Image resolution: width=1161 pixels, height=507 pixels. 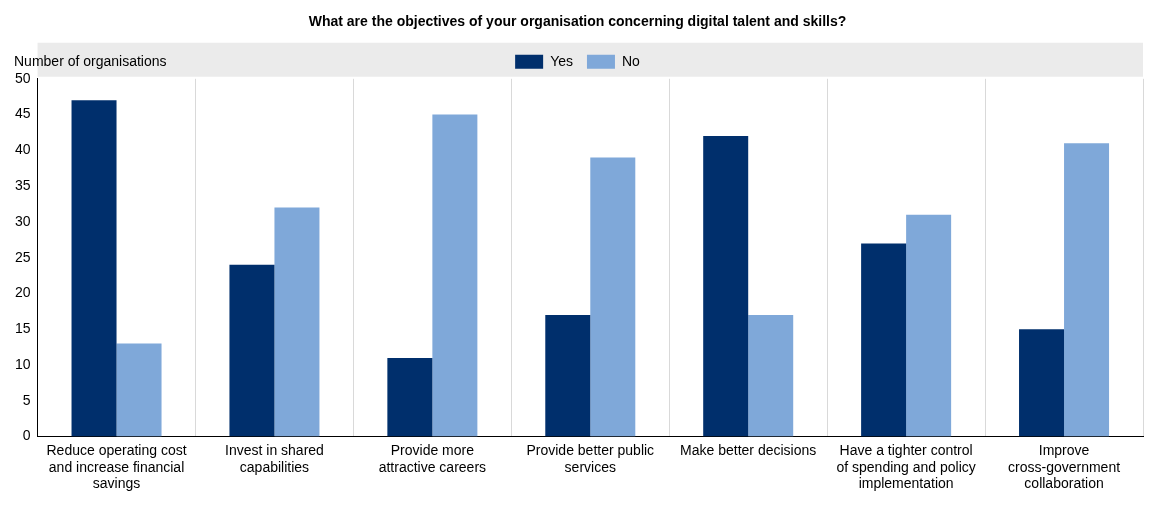 What do you see at coordinates (577, 21) in the screenshot?
I see `chart-title: What are the objectives of your organisation concerning digital talent and skills?` at bounding box center [577, 21].